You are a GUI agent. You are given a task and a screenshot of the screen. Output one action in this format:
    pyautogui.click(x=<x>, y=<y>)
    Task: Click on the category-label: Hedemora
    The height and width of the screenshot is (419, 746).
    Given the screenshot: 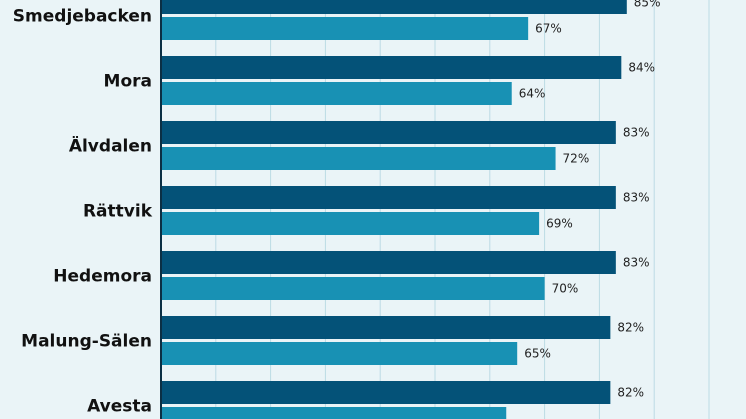 What is the action you would take?
    pyautogui.click(x=102, y=277)
    